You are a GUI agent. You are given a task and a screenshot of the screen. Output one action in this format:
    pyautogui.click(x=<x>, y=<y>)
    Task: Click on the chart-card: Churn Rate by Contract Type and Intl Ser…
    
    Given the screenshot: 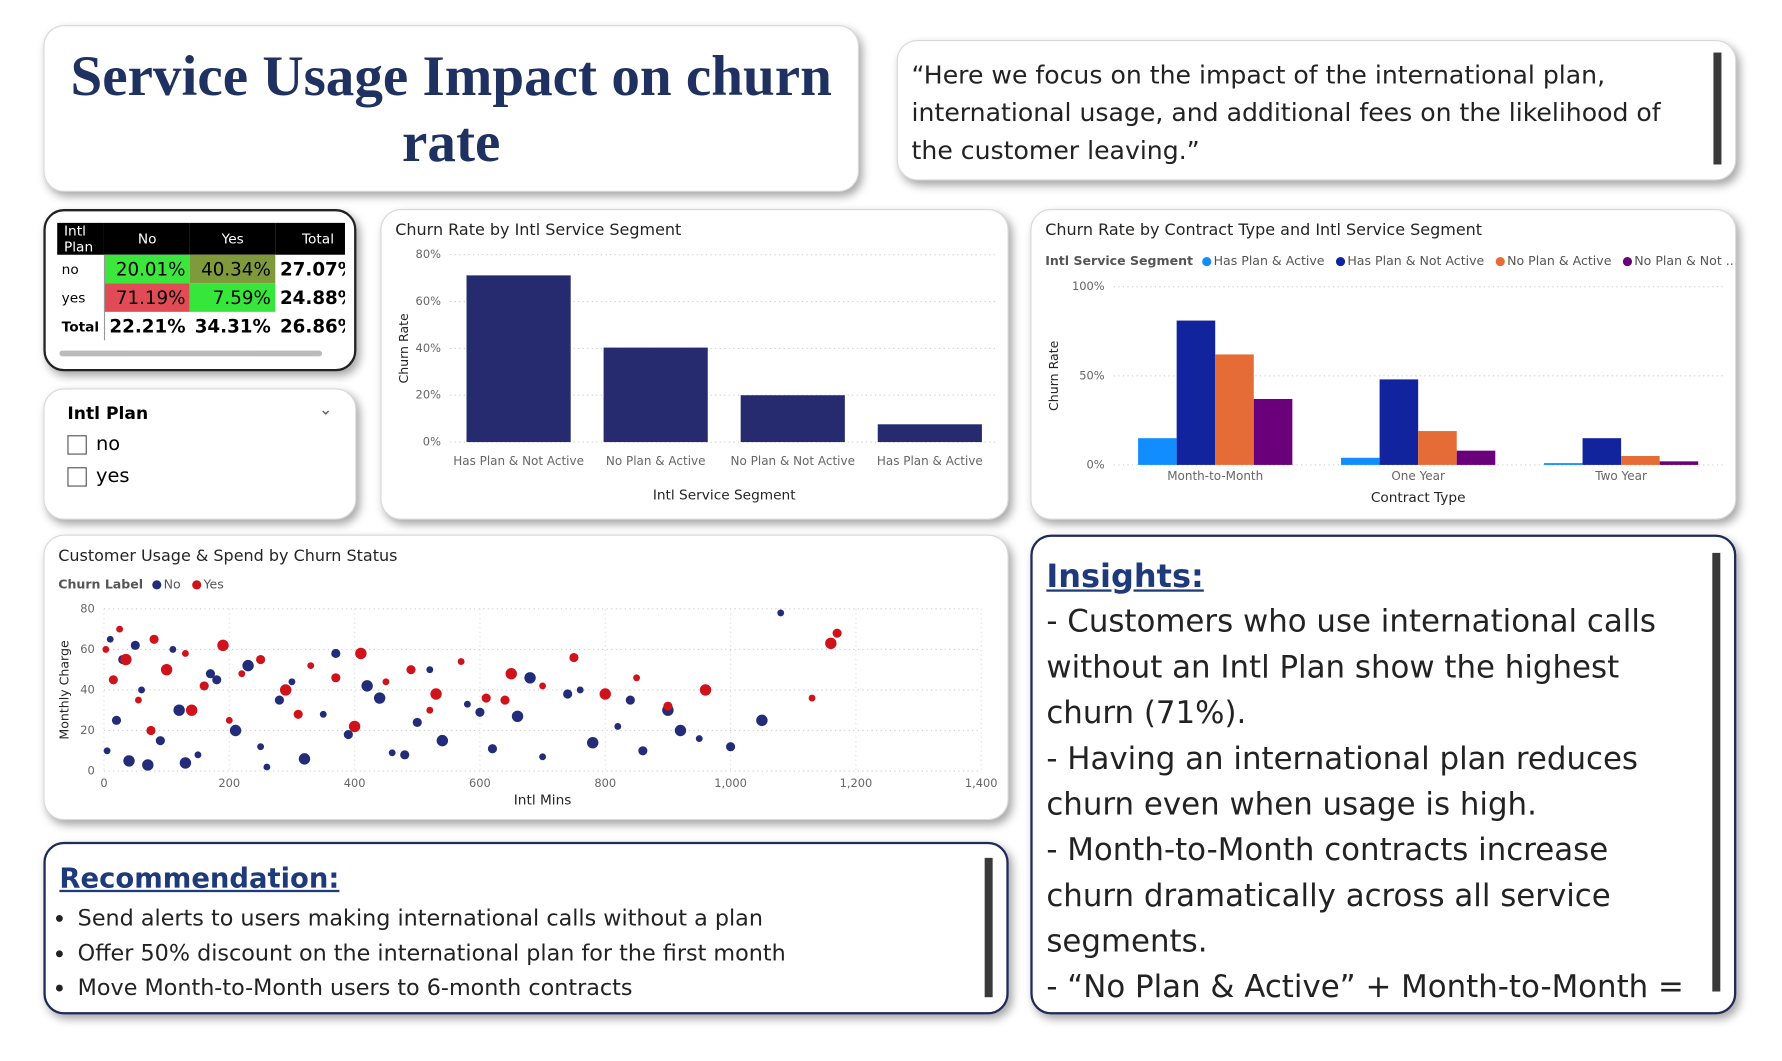 What is the action you would take?
    pyautogui.click(x=1383, y=364)
    